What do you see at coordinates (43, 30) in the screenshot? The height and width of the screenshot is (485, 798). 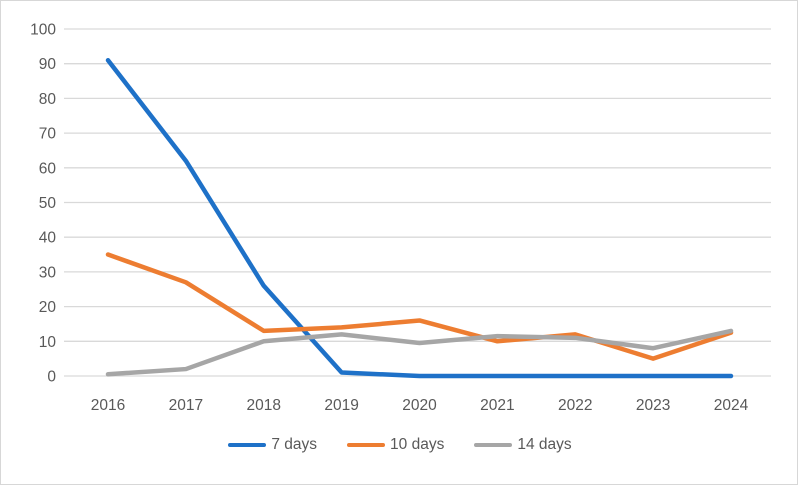 I see `svg-text: 100` at bounding box center [43, 30].